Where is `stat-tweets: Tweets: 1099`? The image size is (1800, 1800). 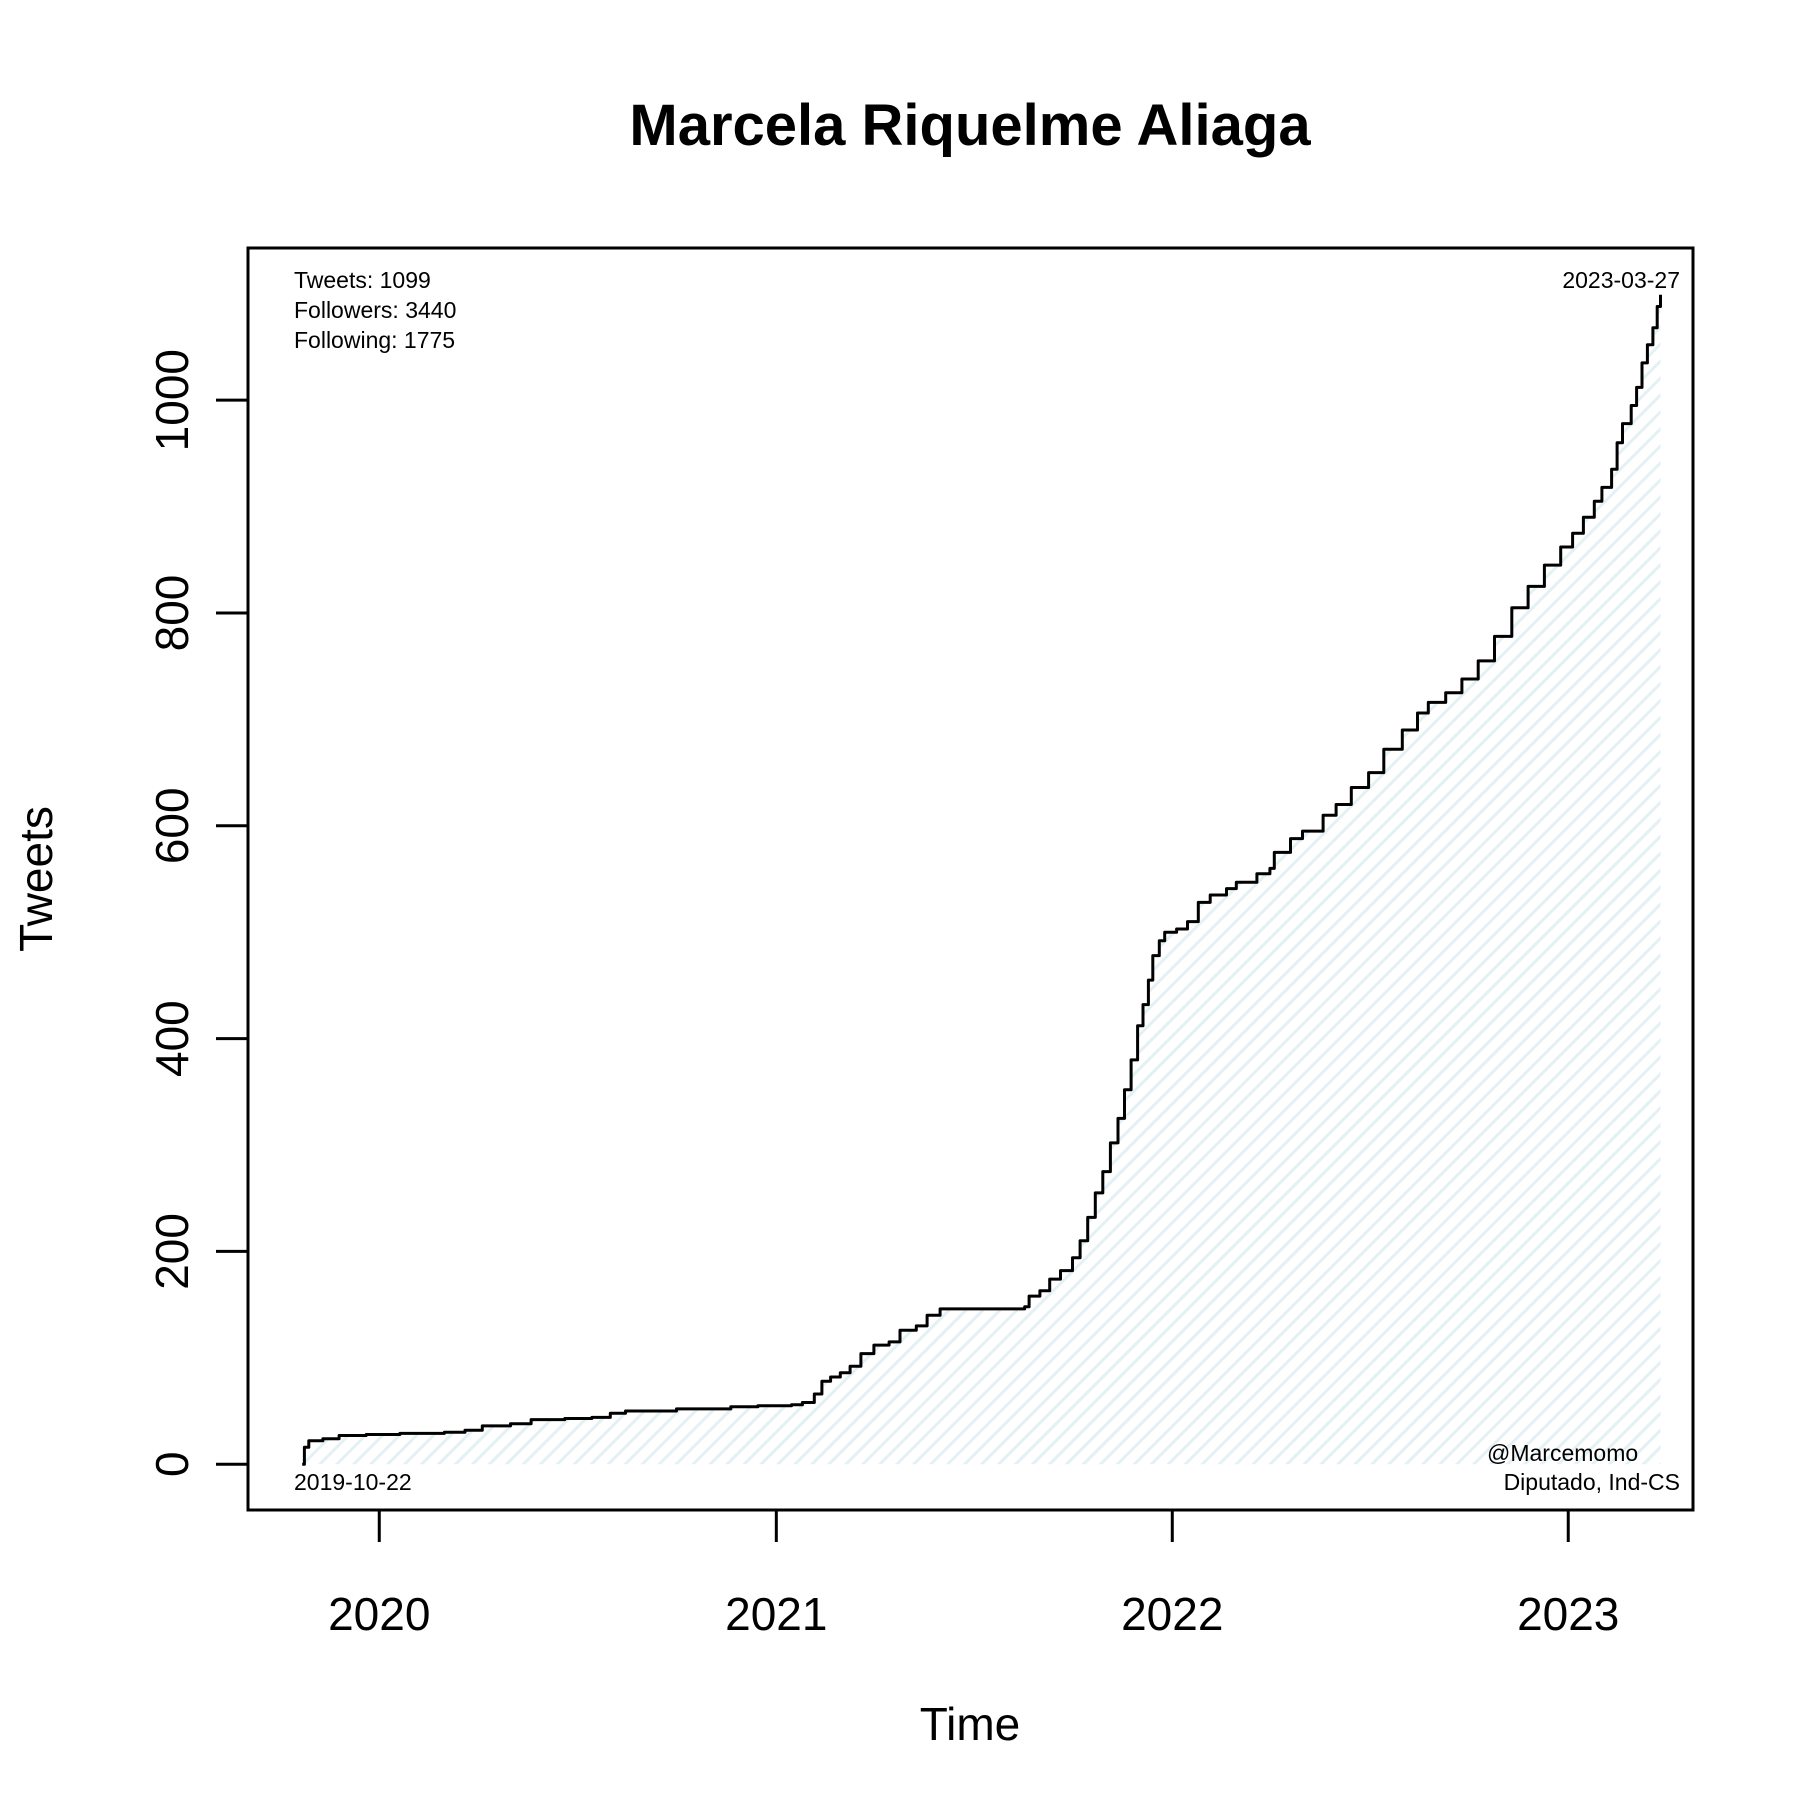 stat-tweets: Tweets: 1099 is located at coordinates (362, 280).